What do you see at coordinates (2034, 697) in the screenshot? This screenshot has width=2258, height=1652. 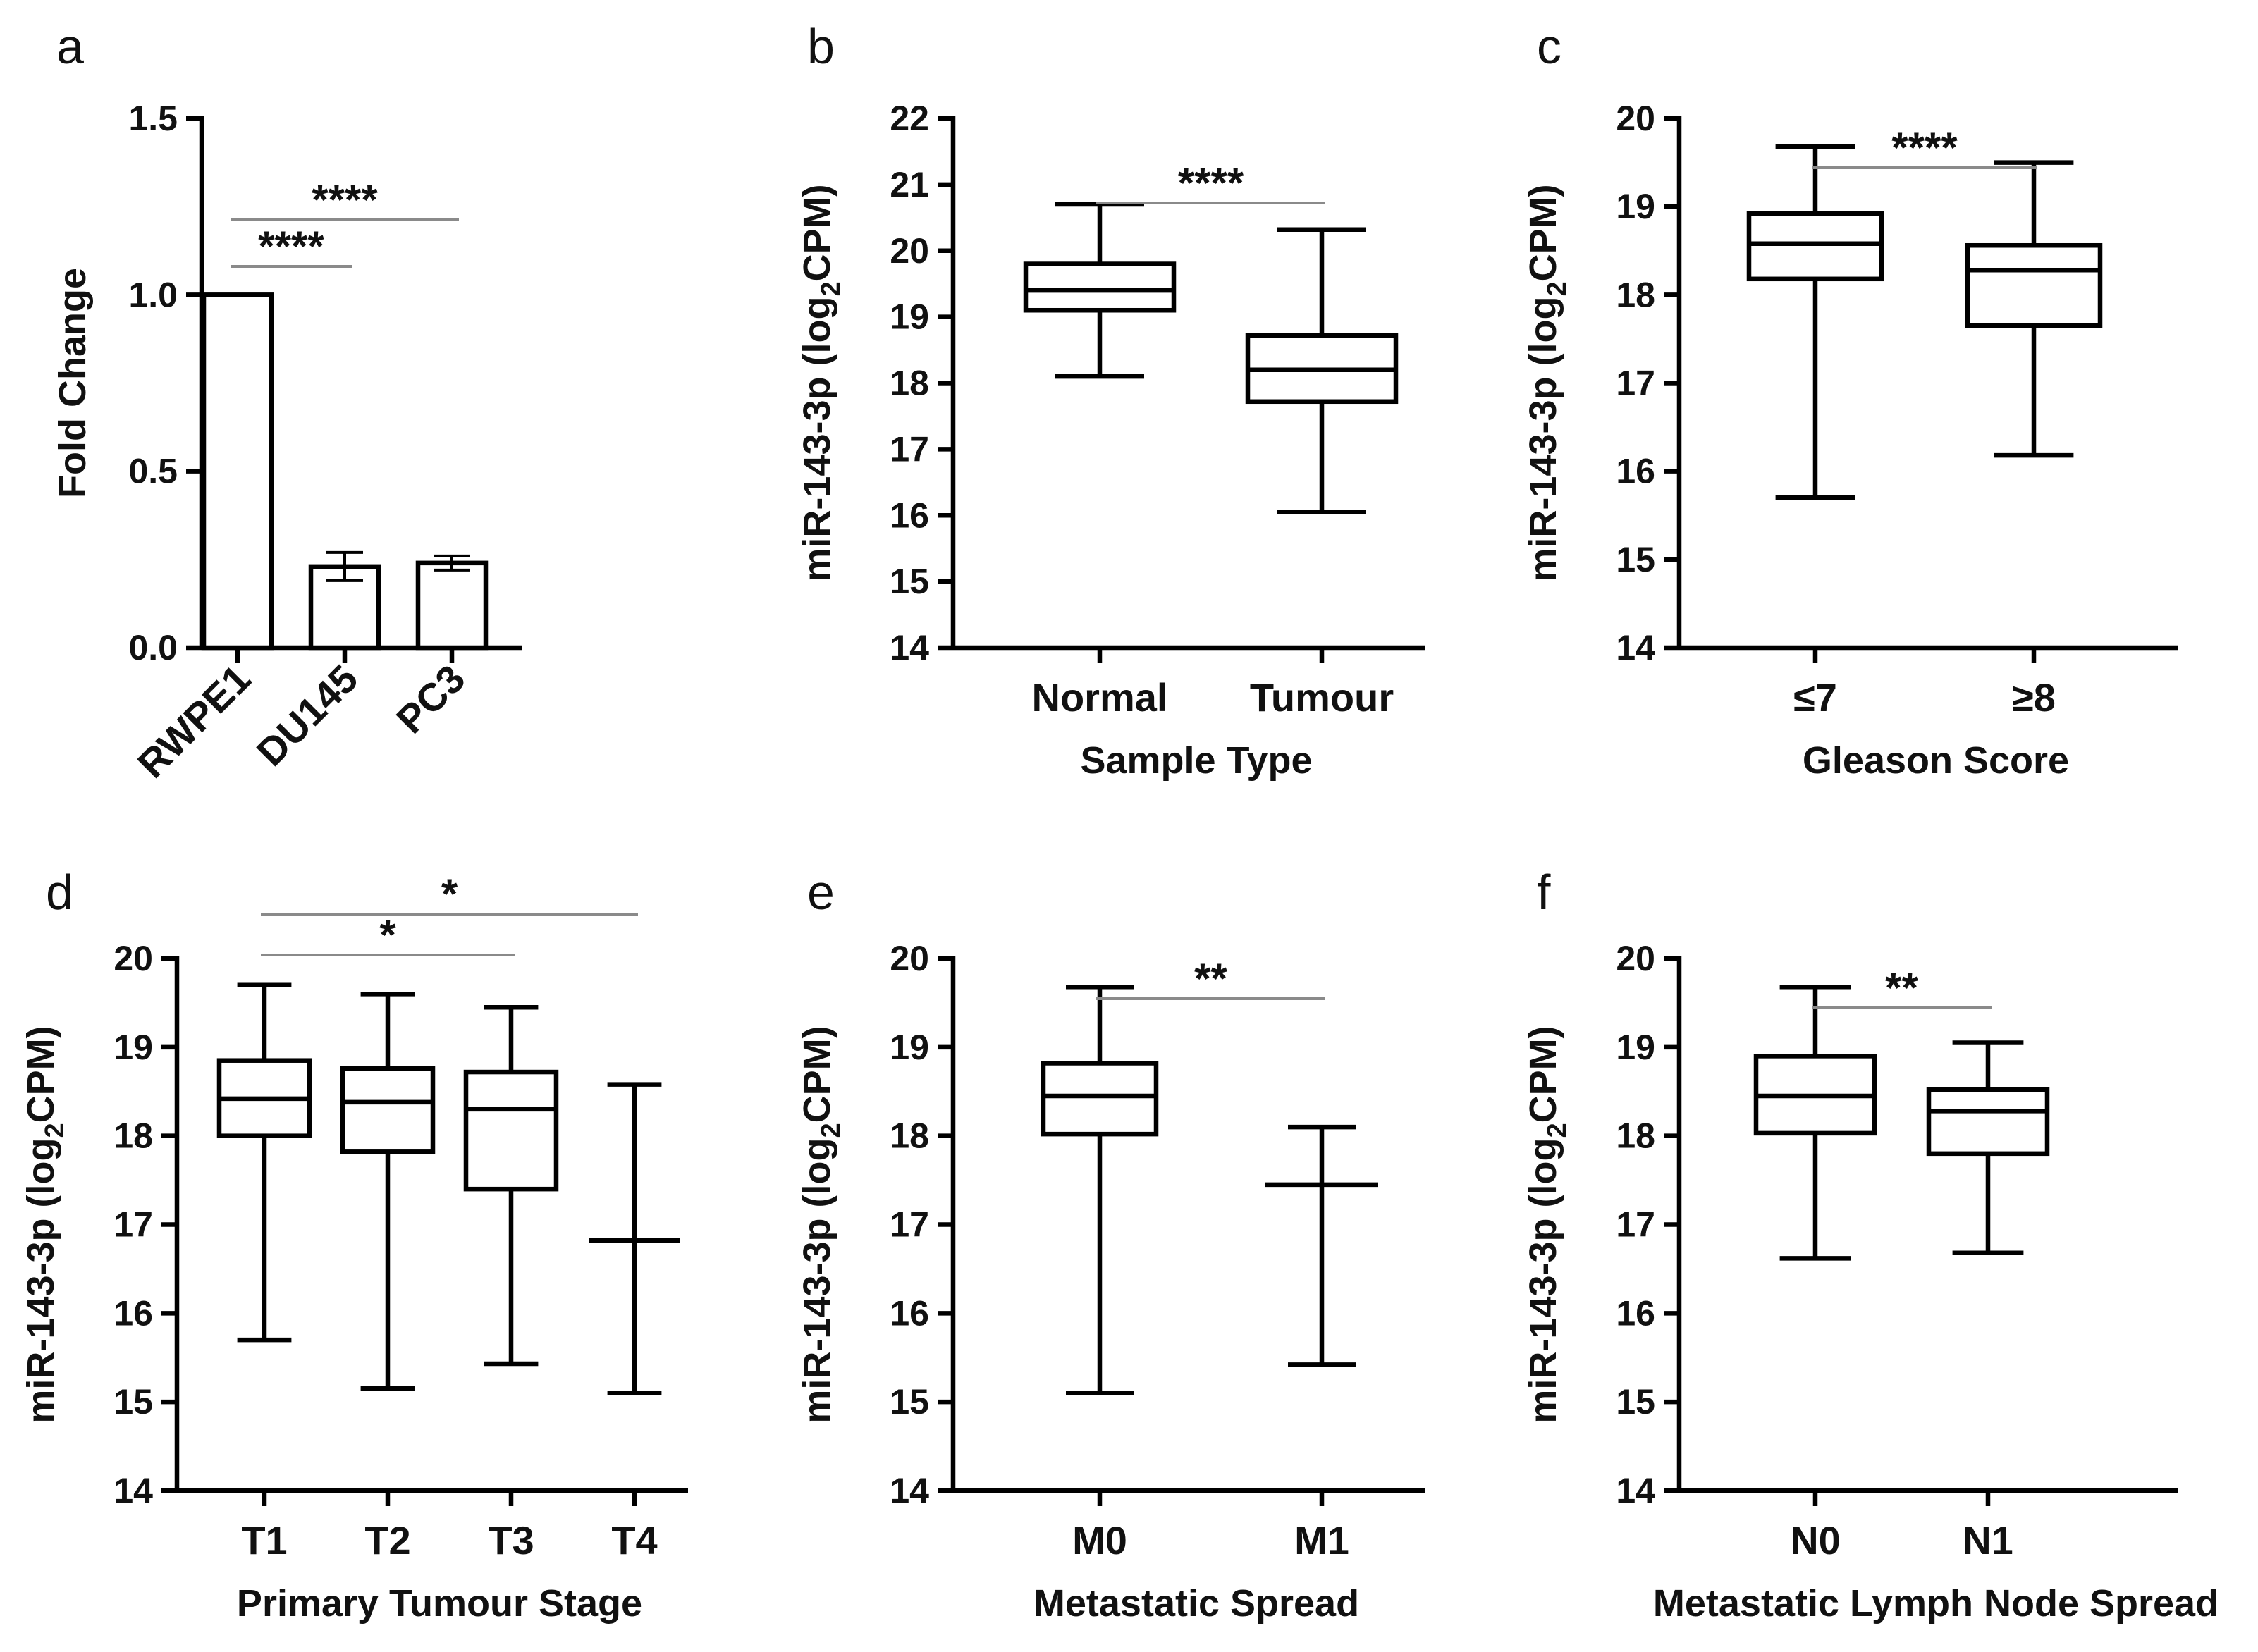 I see `x-tick-label: ≥8` at bounding box center [2034, 697].